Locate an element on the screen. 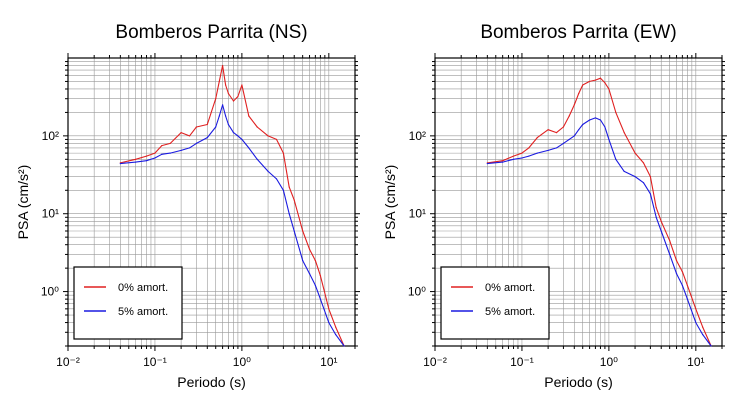  x-tick-label: 10⁰ is located at coordinates (242, 362).